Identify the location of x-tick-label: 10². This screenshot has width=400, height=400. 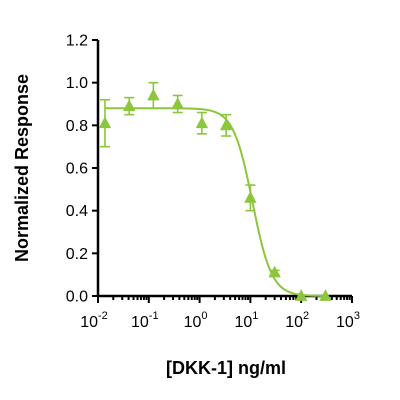
(297, 320).